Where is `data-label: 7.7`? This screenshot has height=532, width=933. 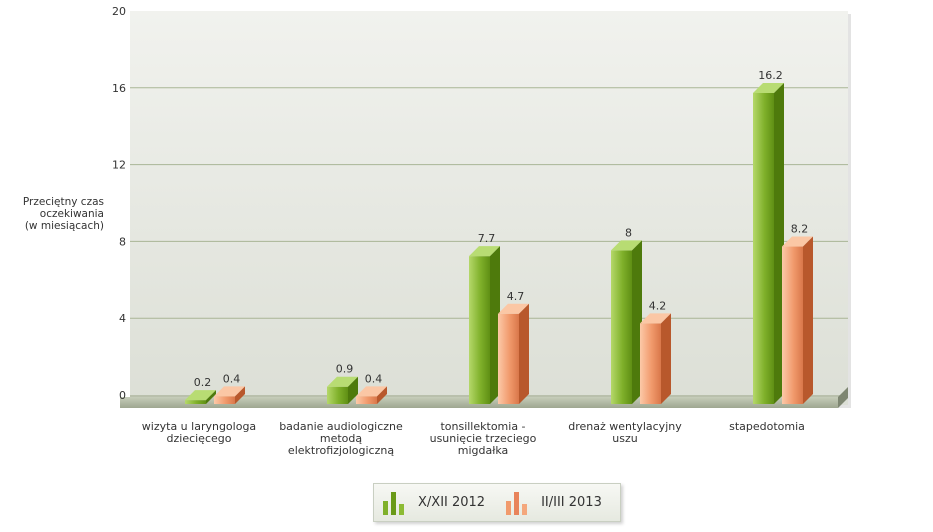 data-label: 7.7 is located at coordinates (487, 238).